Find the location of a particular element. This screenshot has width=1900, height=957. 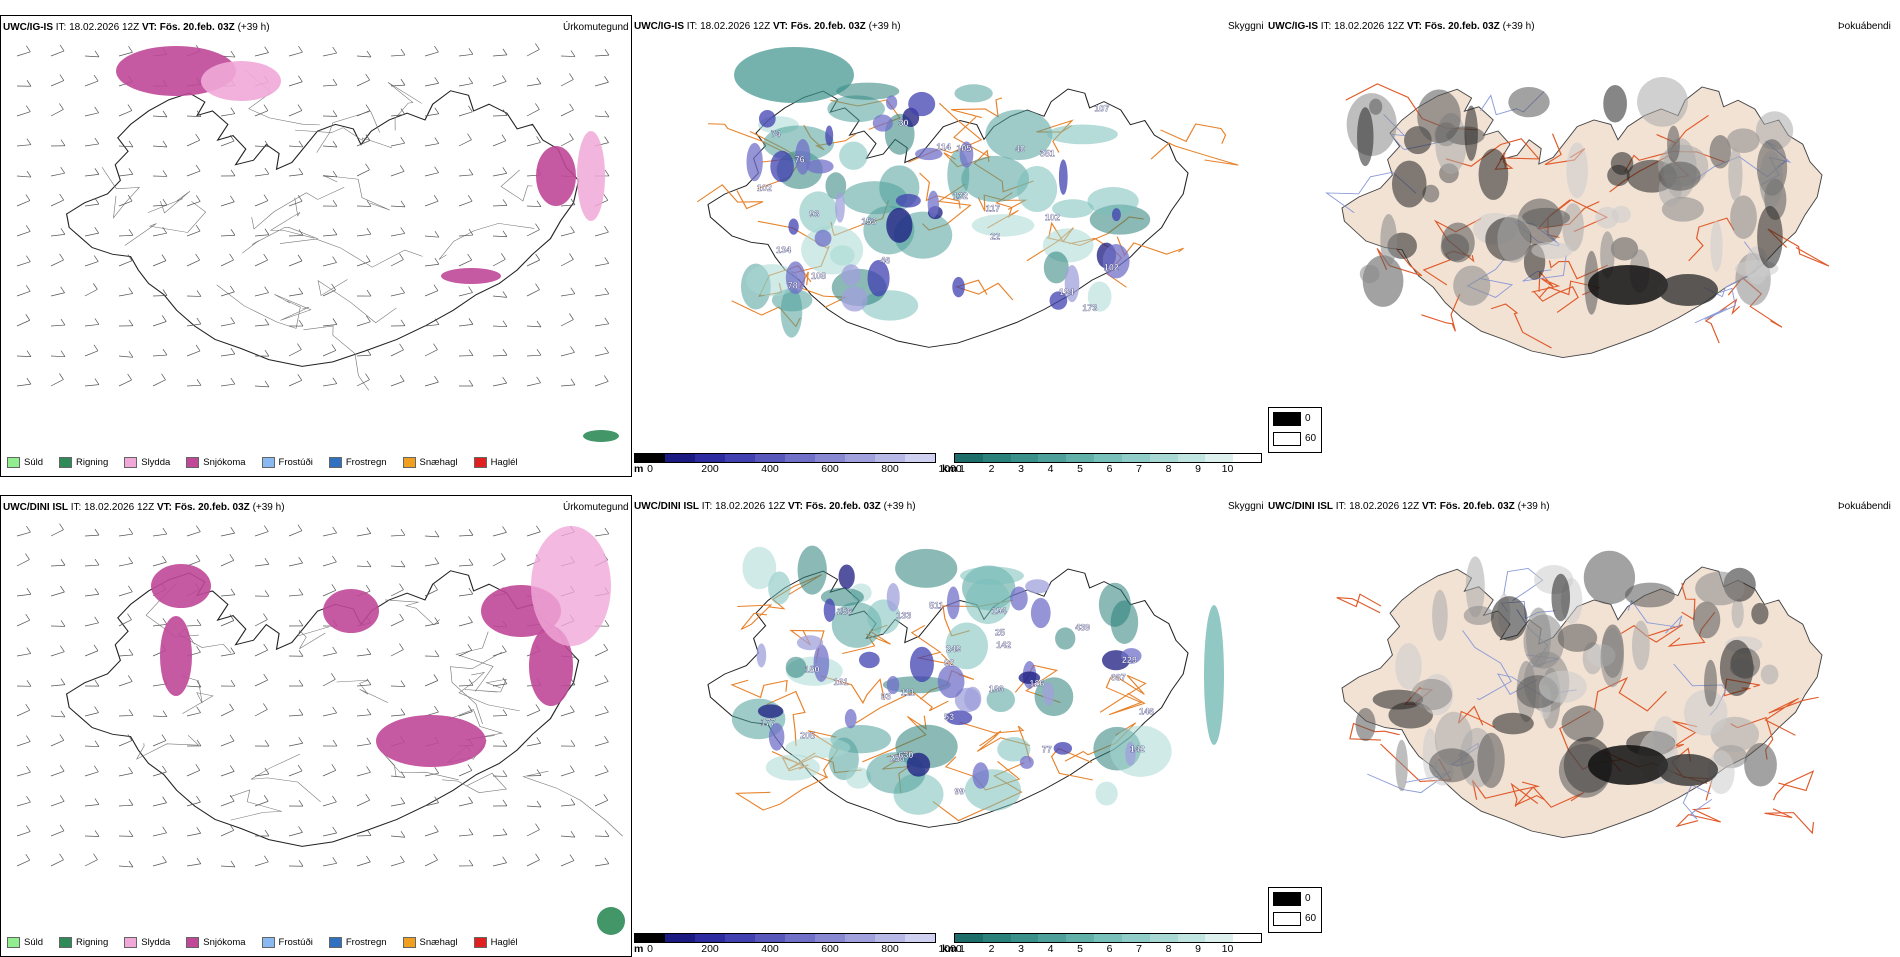

sleet-area is located at coordinates (241, 81).